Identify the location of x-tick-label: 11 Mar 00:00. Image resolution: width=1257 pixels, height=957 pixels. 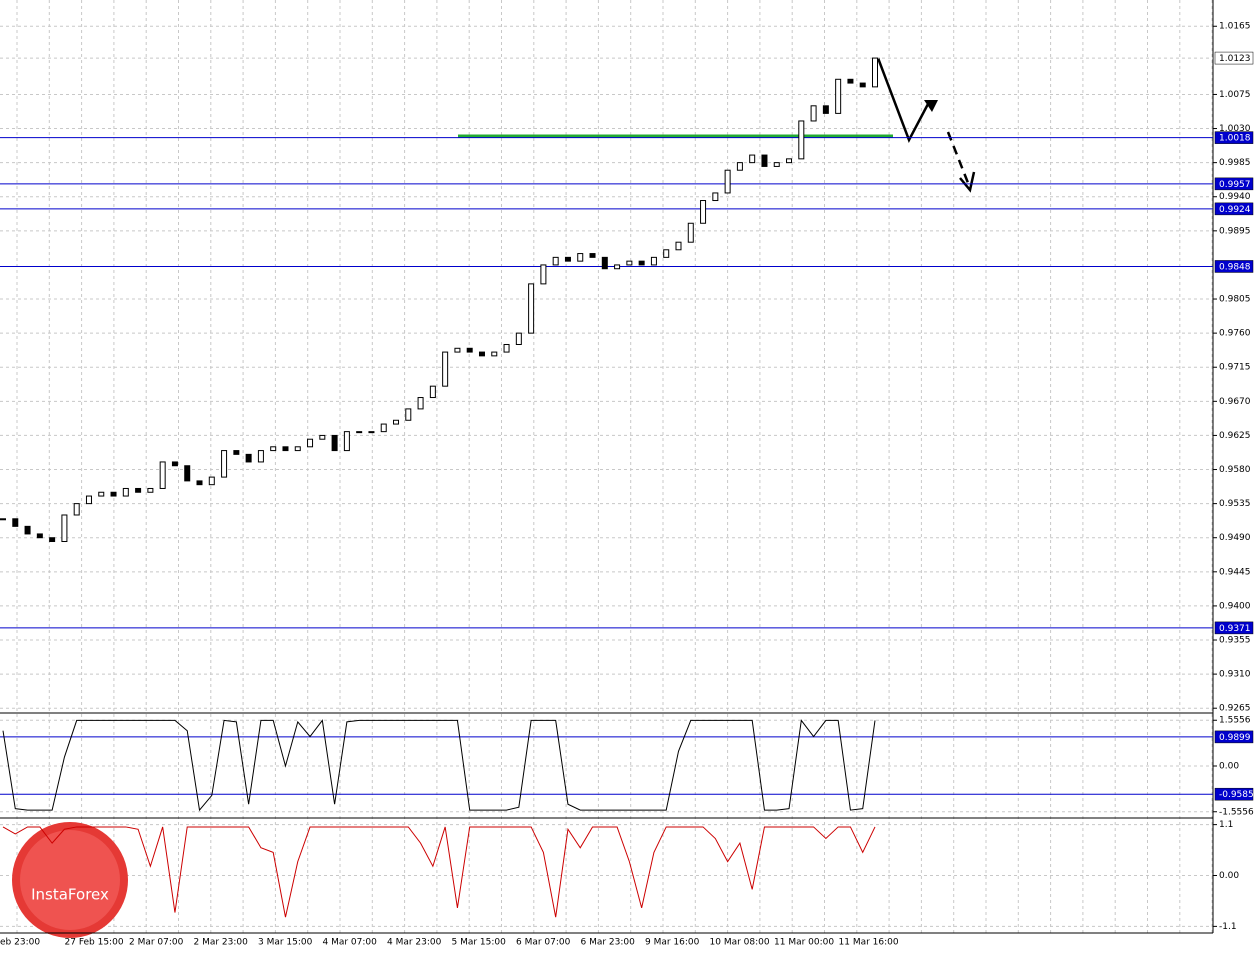
(804, 943).